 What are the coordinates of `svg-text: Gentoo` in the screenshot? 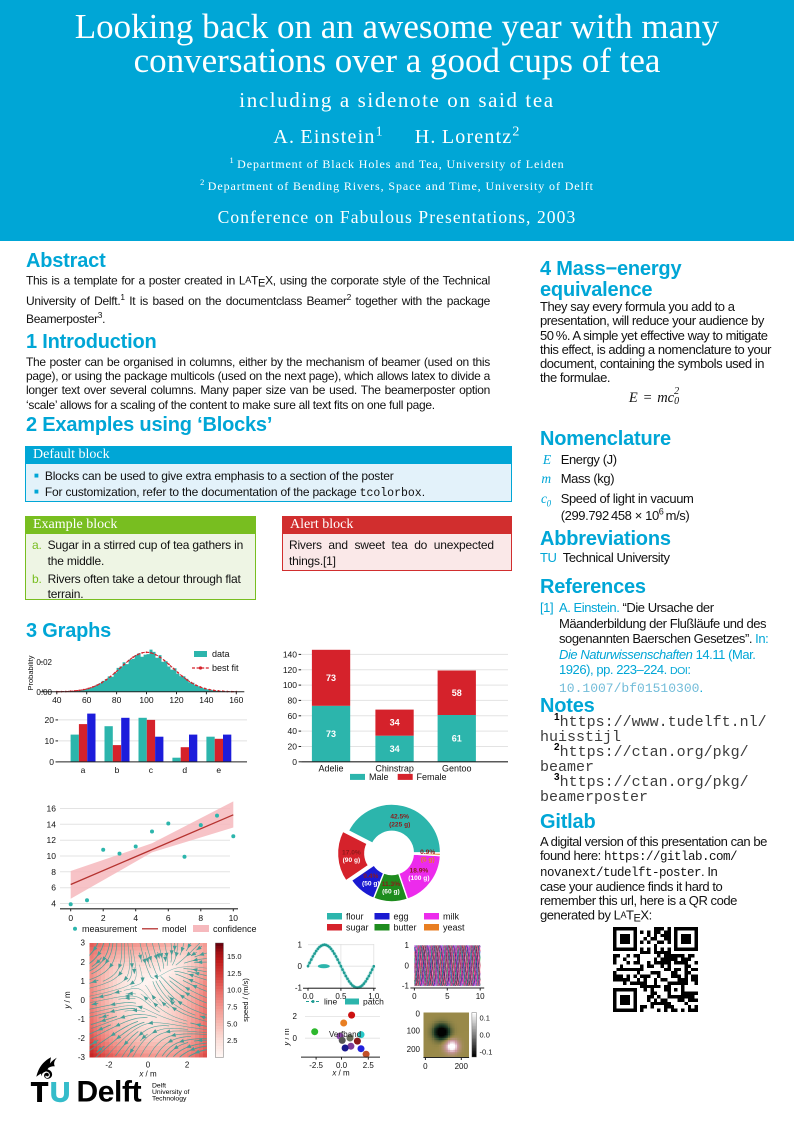 It's located at (457, 768).